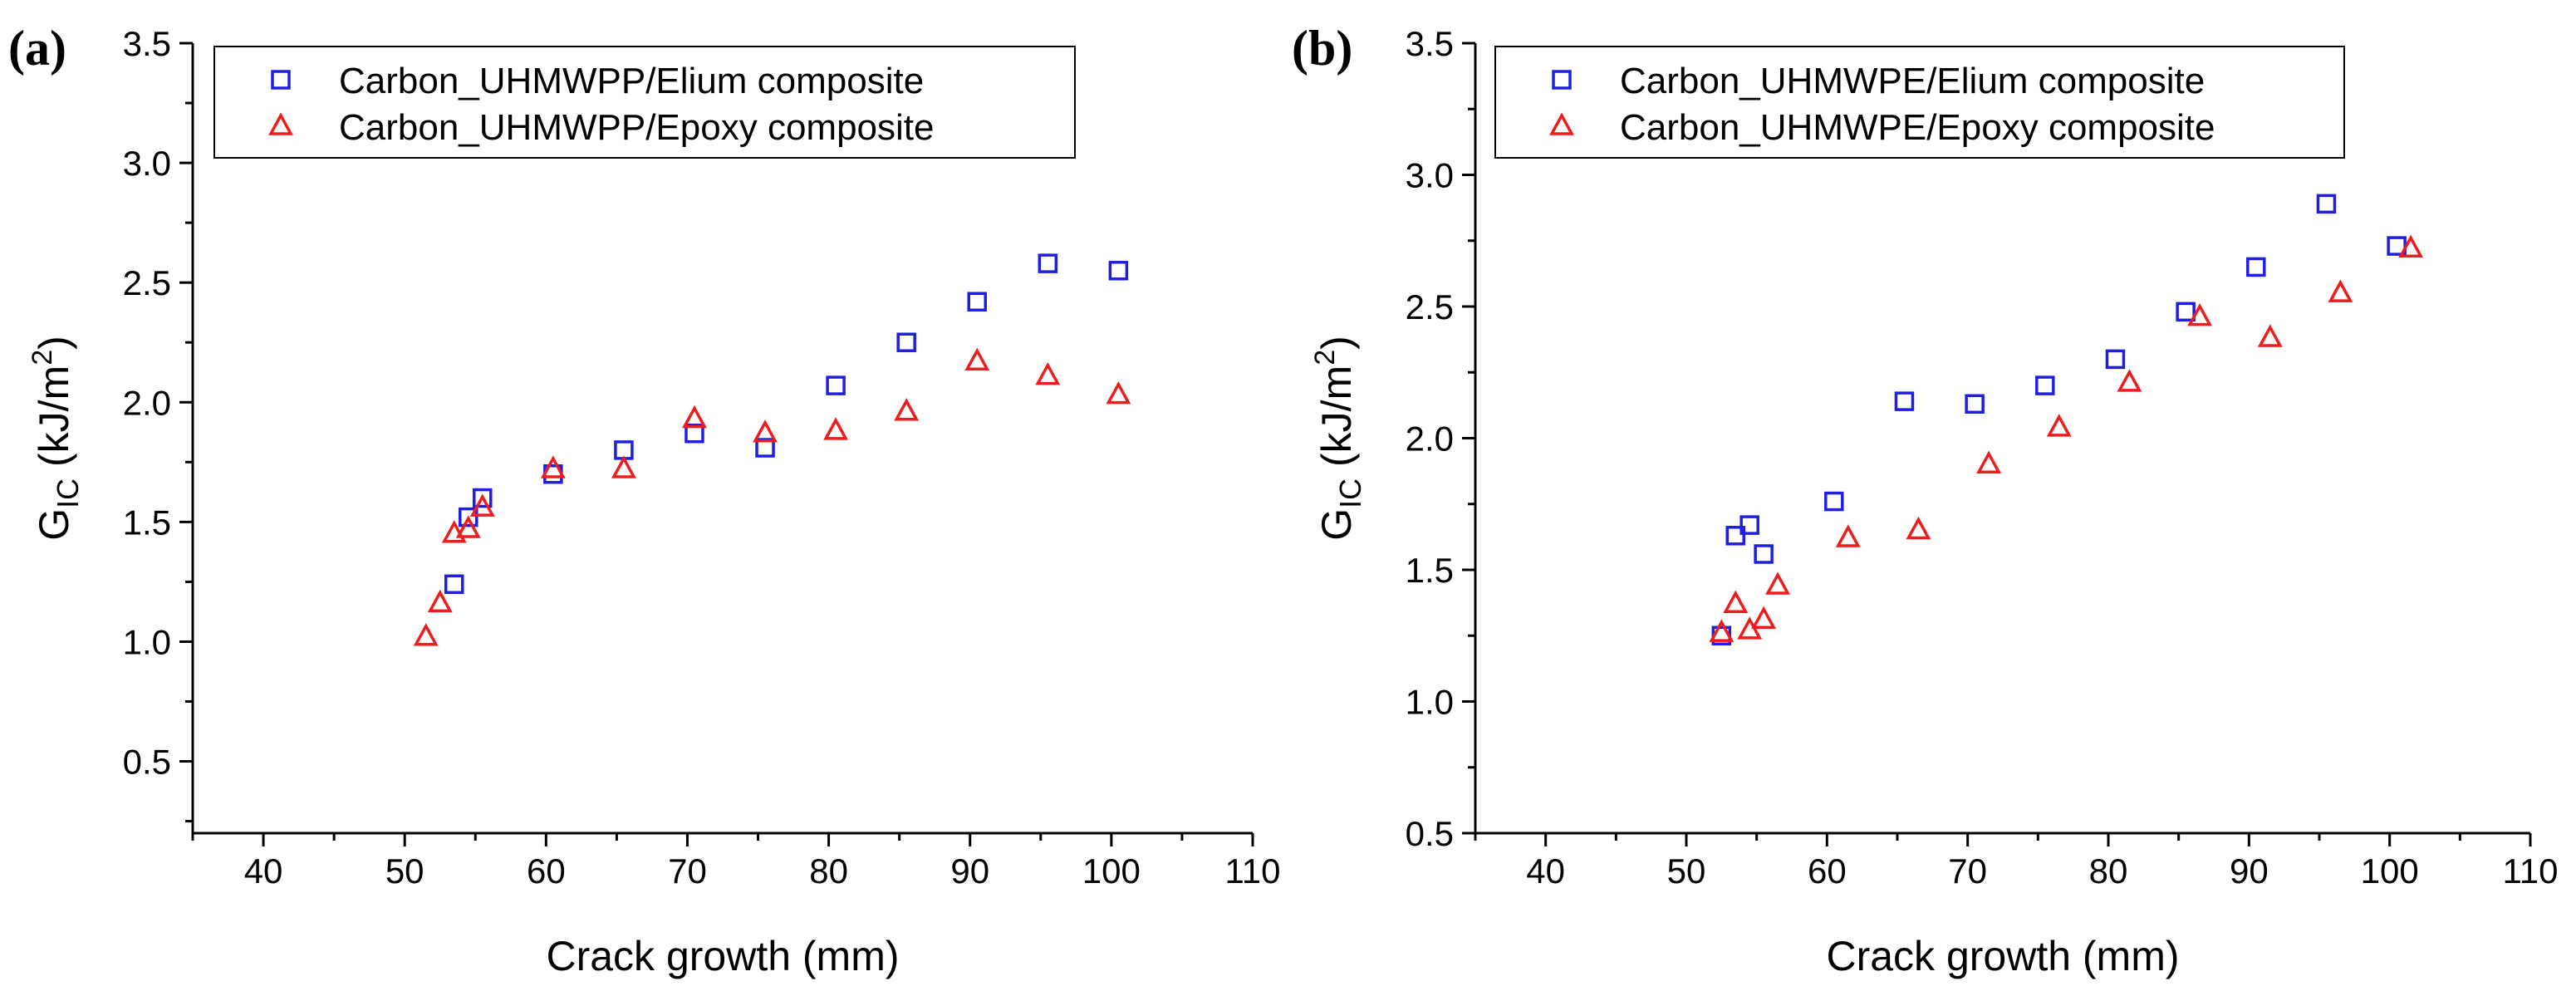  Describe the element at coordinates (1912, 81) in the screenshot. I see `legend-label: Carbon_UHMWPE/Elium composite` at that location.